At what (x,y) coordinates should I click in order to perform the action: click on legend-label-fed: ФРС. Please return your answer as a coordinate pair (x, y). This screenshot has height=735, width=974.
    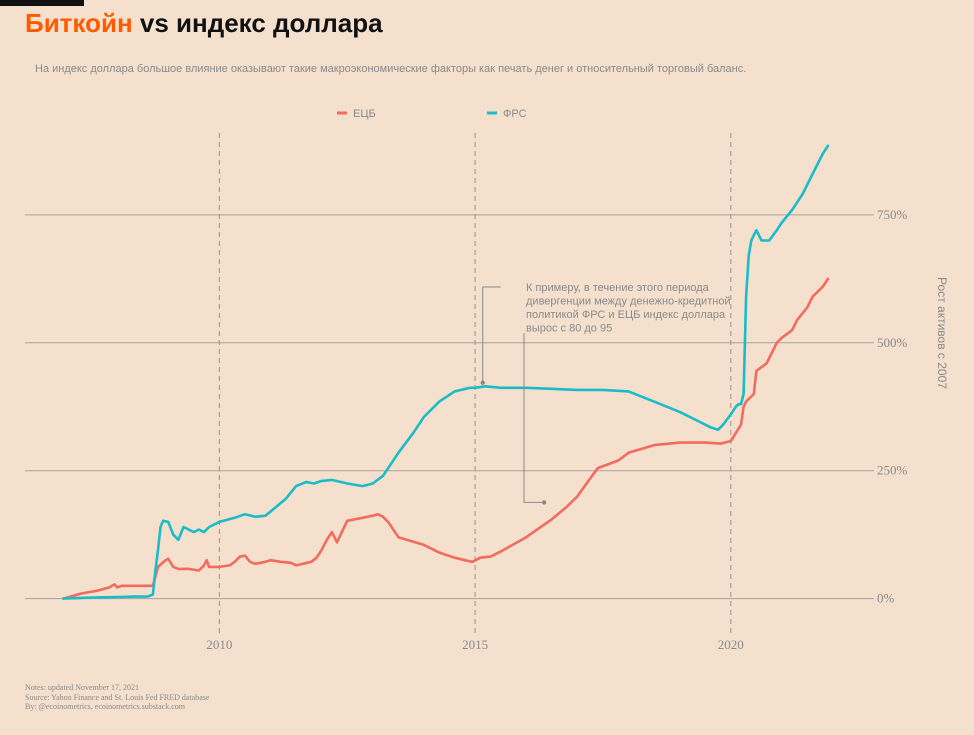
    Looking at the image, I should click on (515, 114).